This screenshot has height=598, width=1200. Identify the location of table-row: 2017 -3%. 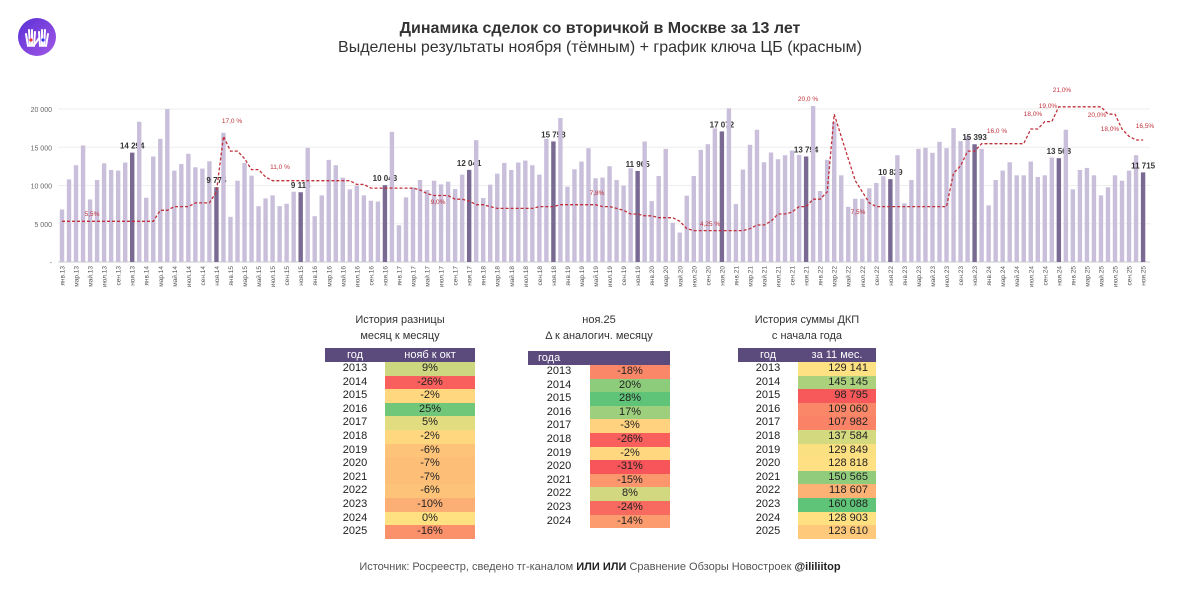
(599, 426).